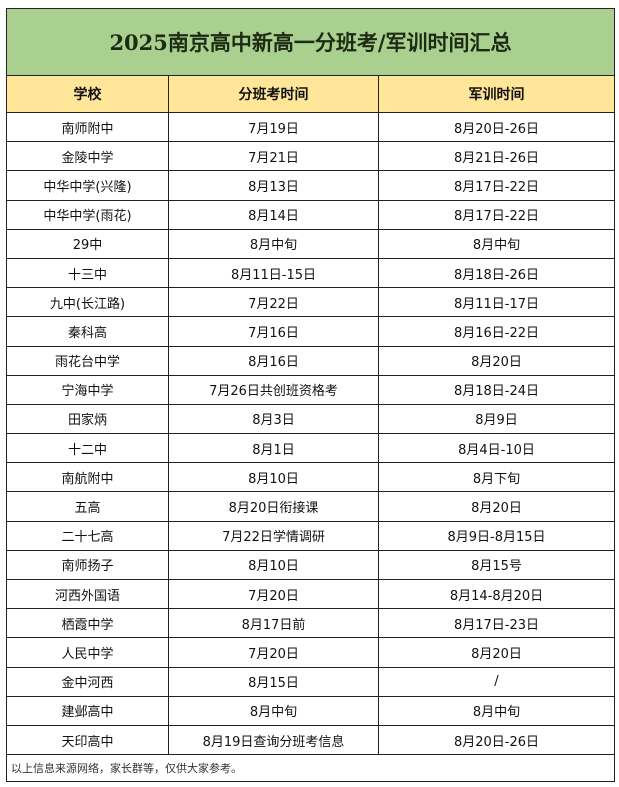 This screenshot has height=787, width=619. Describe the element at coordinates (273, 331) in the screenshot. I see `placement-exam-cell: 7月16日` at that location.